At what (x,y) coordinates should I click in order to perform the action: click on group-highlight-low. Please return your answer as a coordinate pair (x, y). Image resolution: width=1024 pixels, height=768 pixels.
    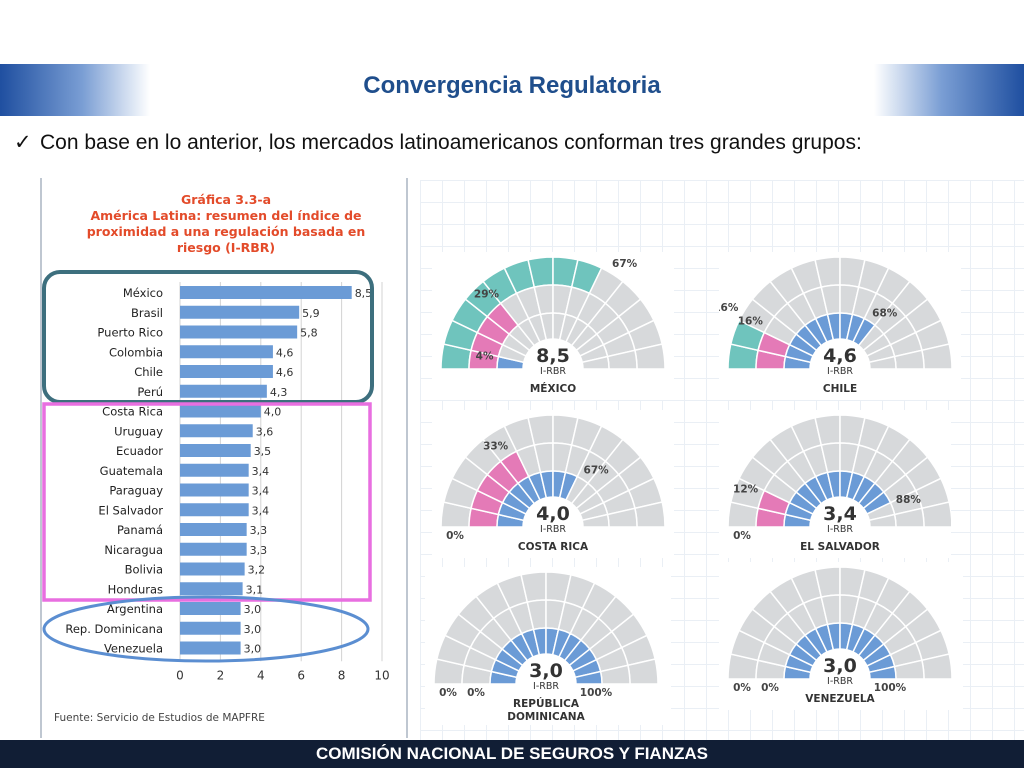
    Looking at the image, I should click on (206, 629).